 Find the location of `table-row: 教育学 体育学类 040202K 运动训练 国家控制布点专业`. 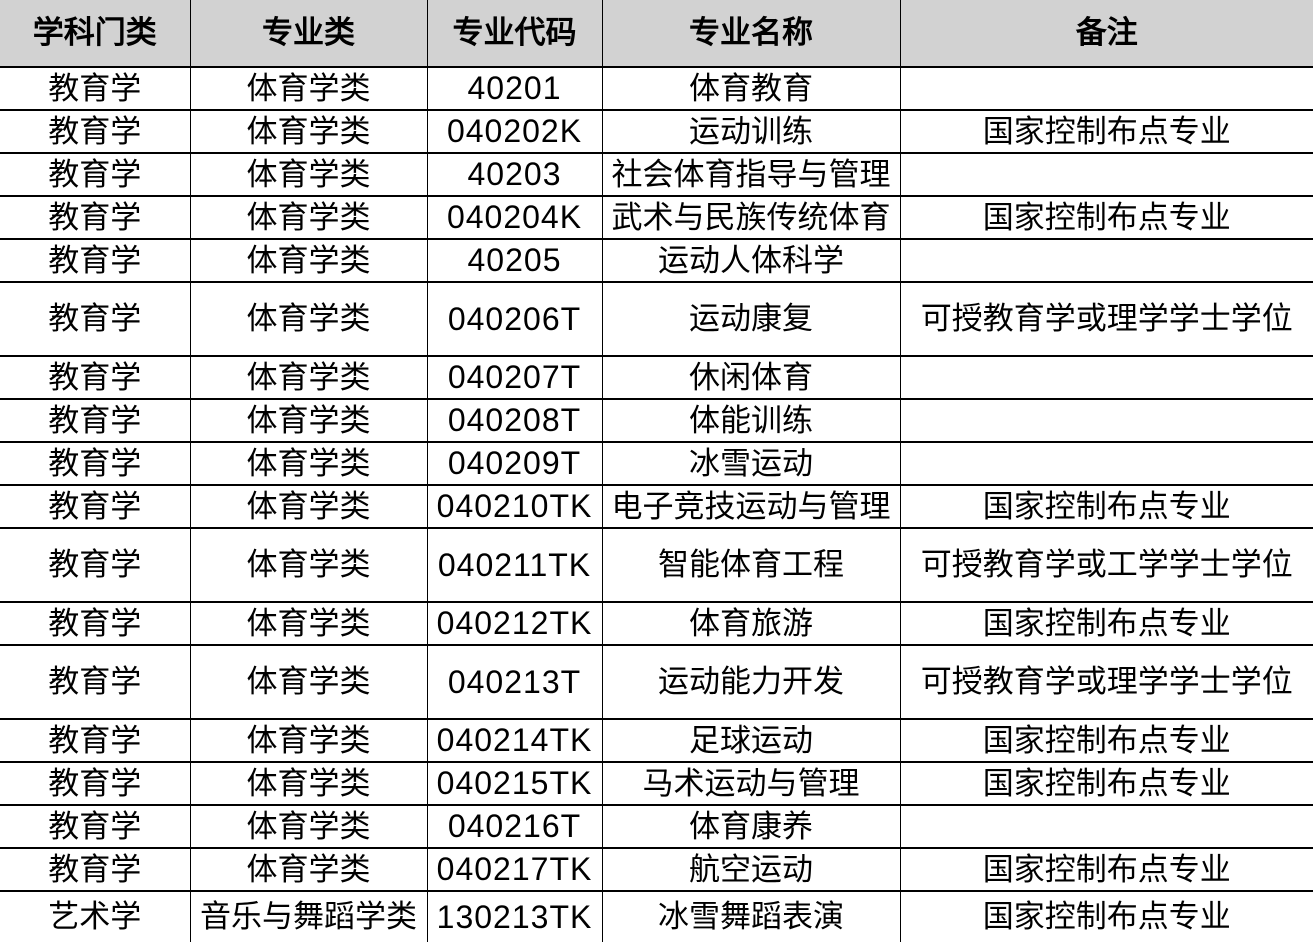

table-row: 教育学 体育学类 040202K 运动训练 国家控制布点专业 is located at coordinates (656, 132).